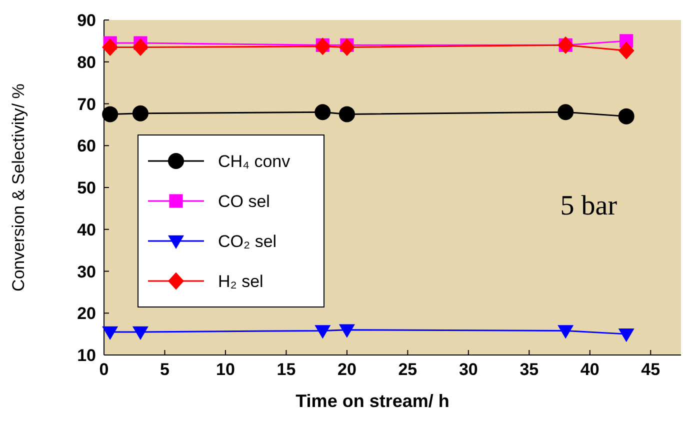 Image resolution: width=683 pixels, height=425 pixels. What do you see at coordinates (86, 20) in the screenshot?
I see `y-tick-label: 90` at bounding box center [86, 20].